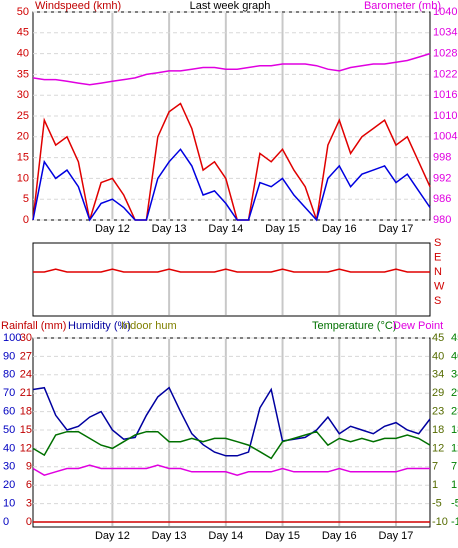 This screenshot has width=458, height=548. Describe the element at coordinates (442, 220) in the screenshot. I see `y-tick-label: 980` at that location.